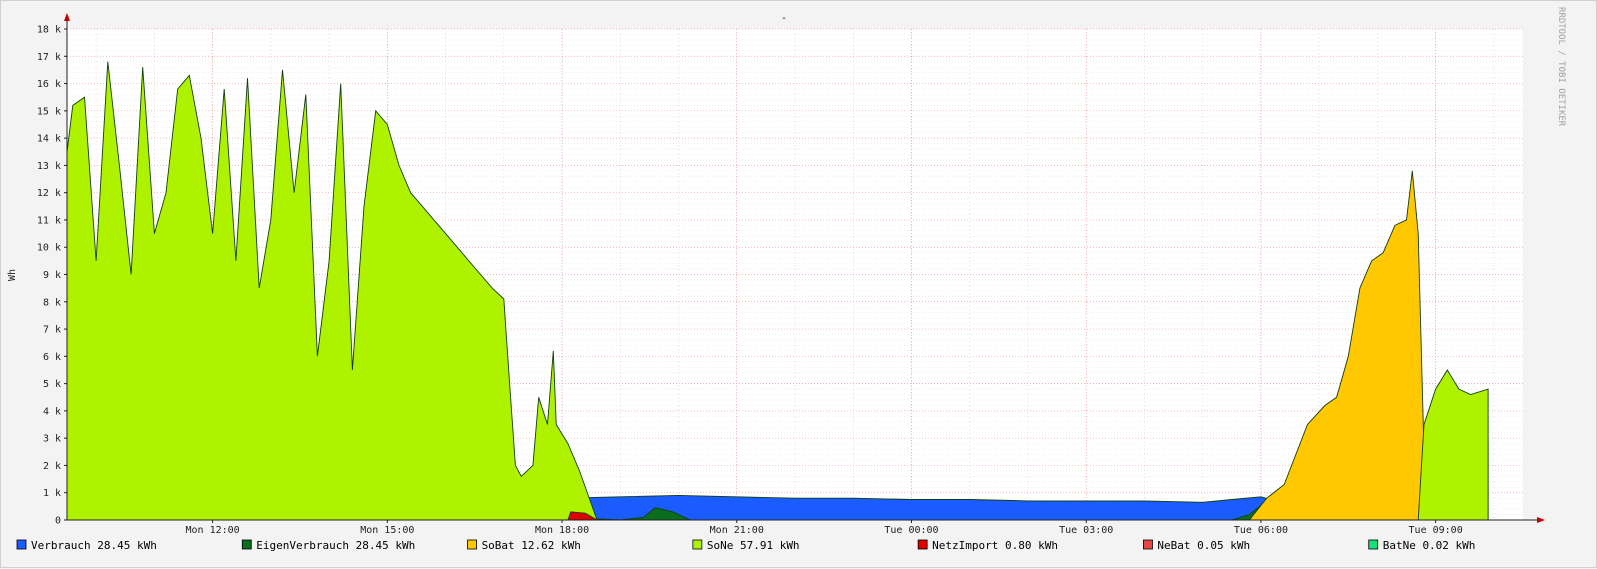 The height and width of the screenshot is (569, 1597). Describe the element at coordinates (52, 493) in the screenshot. I see `y-tick-label: 1 k` at that location.